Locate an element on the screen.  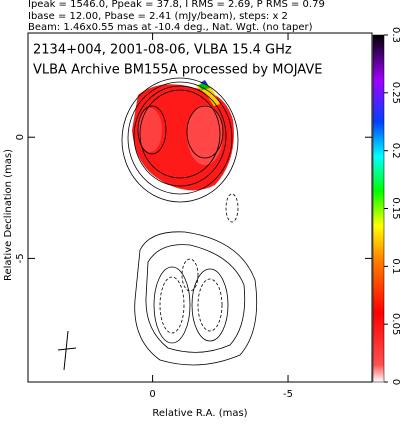
x-tick-label: 0 is located at coordinates (152, 394).